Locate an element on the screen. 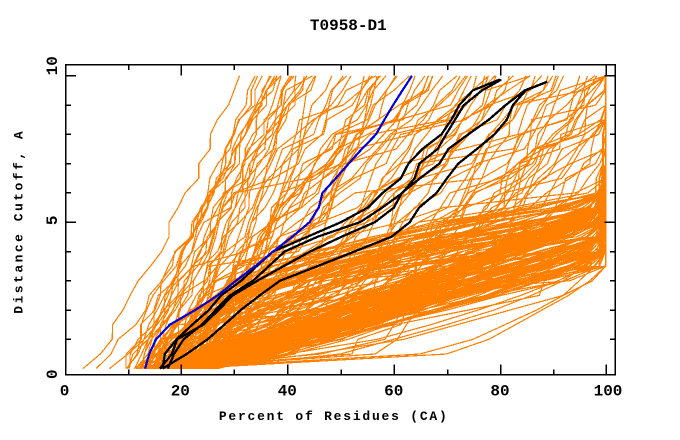 The image size is (680, 440). svg-text: 5 is located at coordinates (53, 220).